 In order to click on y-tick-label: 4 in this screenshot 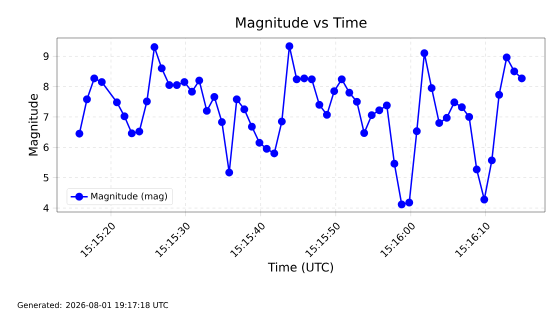, I will do `click(46, 208)`.